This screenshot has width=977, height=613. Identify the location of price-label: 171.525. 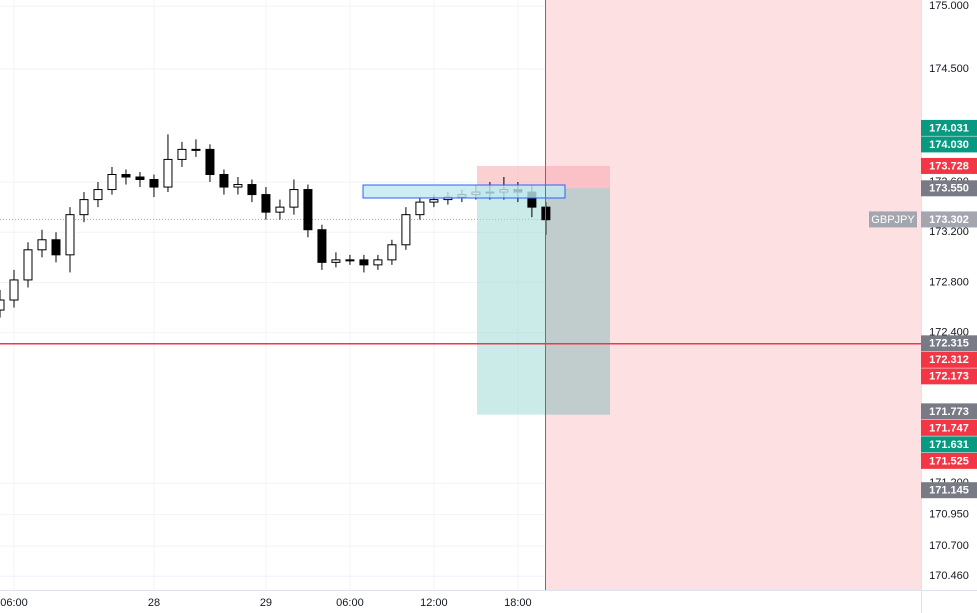
(949, 461).